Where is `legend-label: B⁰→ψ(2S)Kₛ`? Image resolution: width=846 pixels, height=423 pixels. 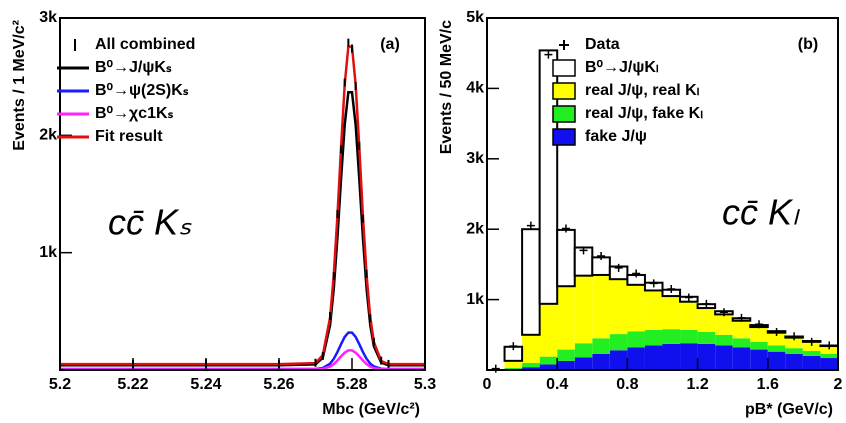
legend-label: B⁰→ψ(2S)Kₛ is located at coordinates (142, 90).